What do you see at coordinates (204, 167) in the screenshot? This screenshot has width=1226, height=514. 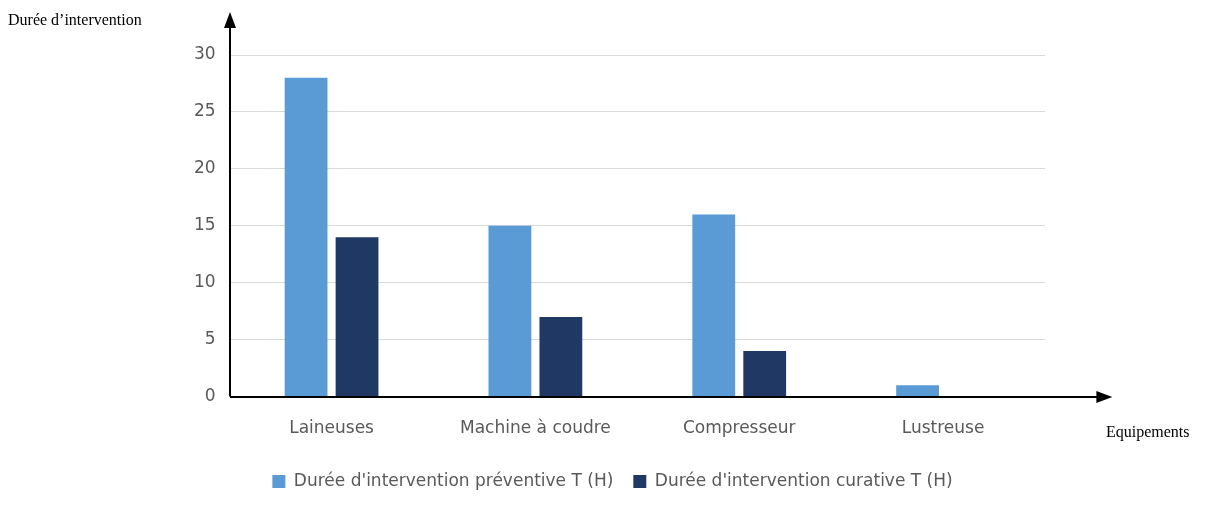 I see `y-tick-label: 20` at bounding box center [204, 167].